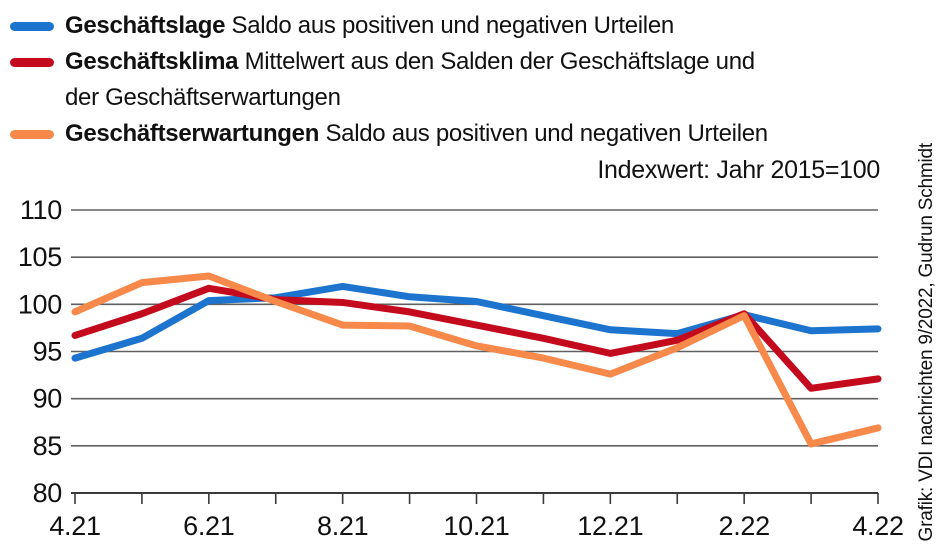 This screenshot has height=545, width=950. What do you see at coordinates (743, 526) in the screenshot?
I see `x-axis-label: 2.22` at bounding box center [743, 526].